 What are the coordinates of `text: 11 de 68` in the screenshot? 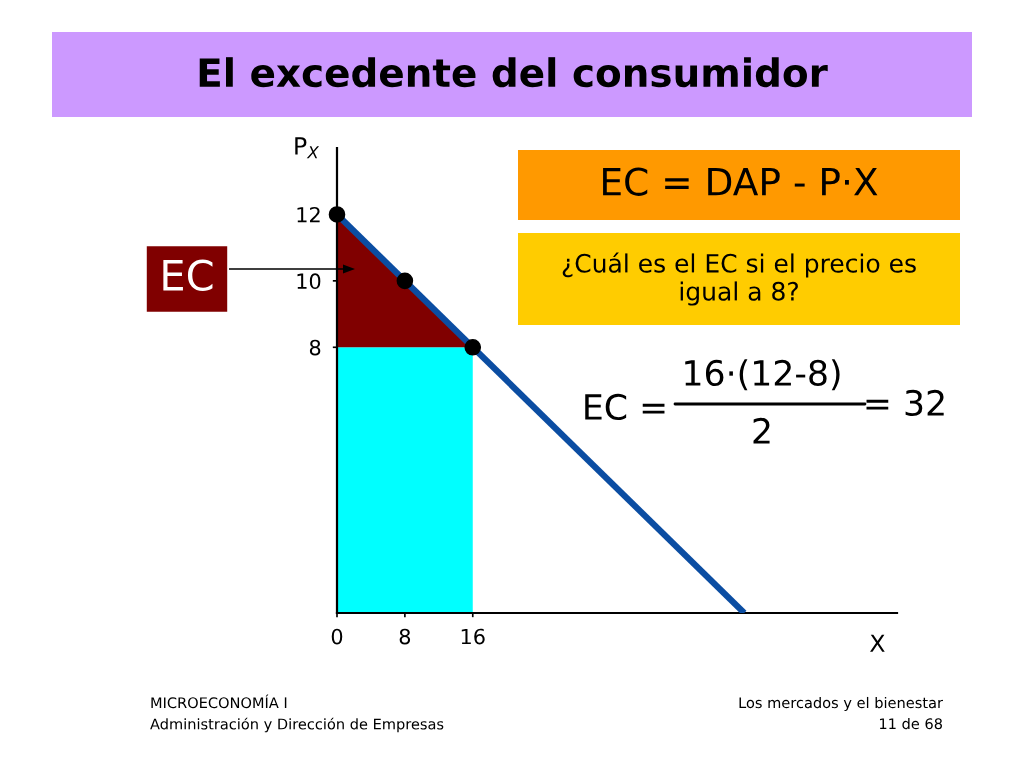 It's located at (910, 723).